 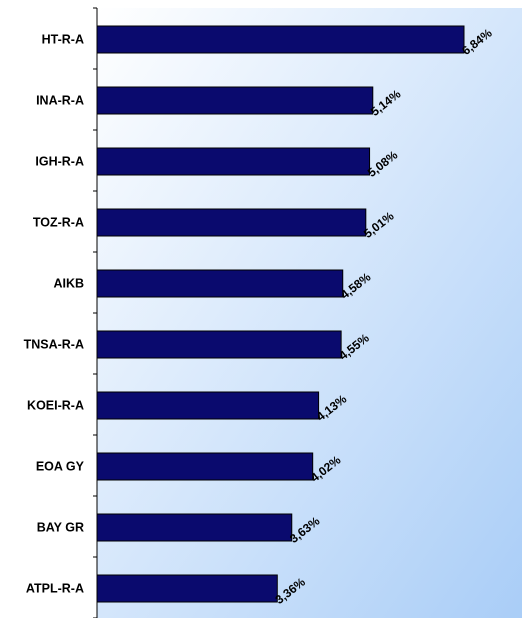 What do you see at coordinates (55, 589) in the screenshot?
I see `category-label: ATPL-R-A` at bounding box center [55, 589].